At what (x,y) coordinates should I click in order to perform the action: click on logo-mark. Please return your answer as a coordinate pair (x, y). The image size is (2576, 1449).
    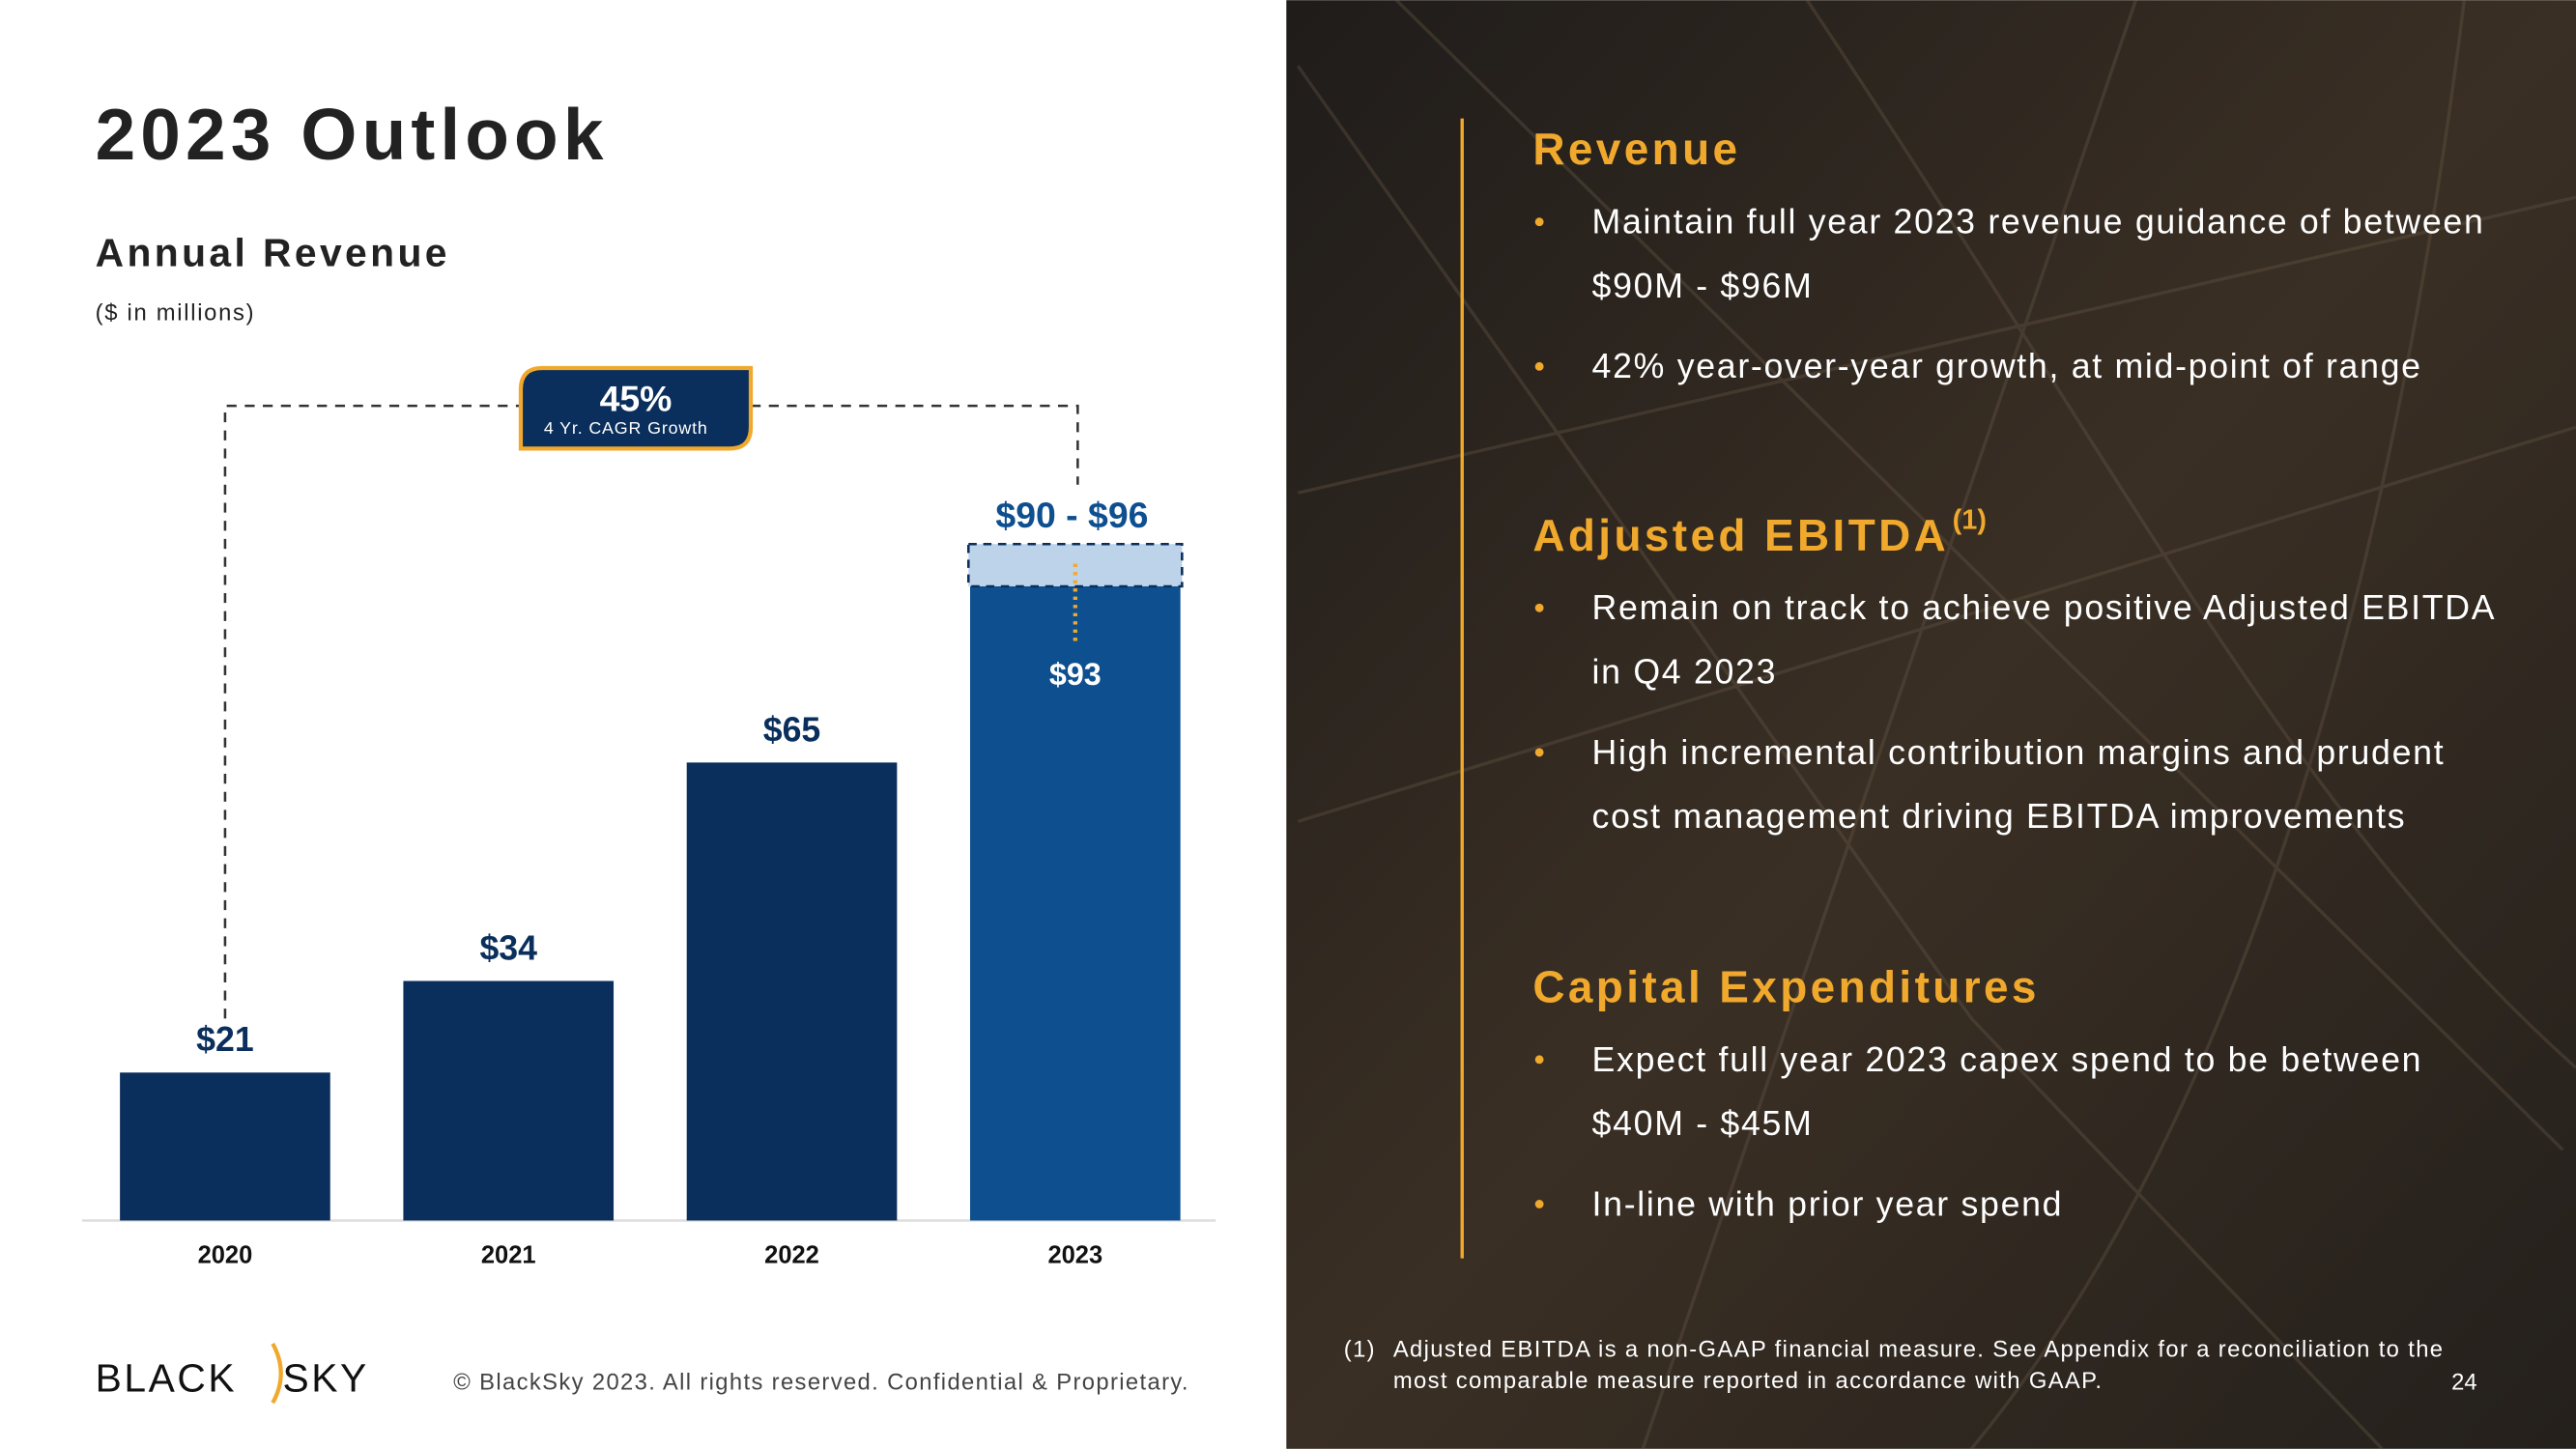
    Looking at the image, I should click on (277, 1373).